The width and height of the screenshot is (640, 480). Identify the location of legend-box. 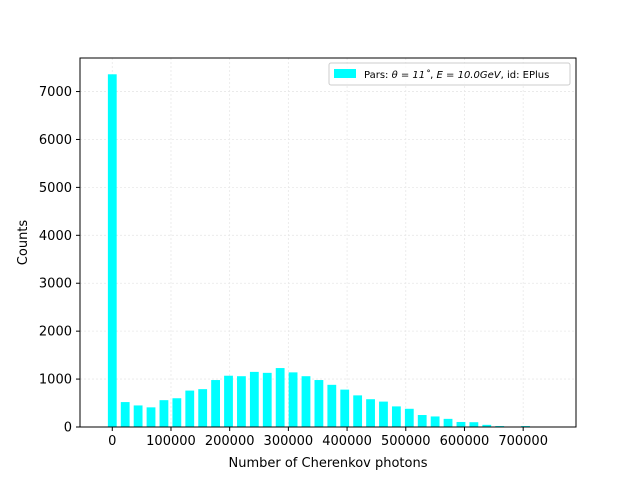
(449, 74).